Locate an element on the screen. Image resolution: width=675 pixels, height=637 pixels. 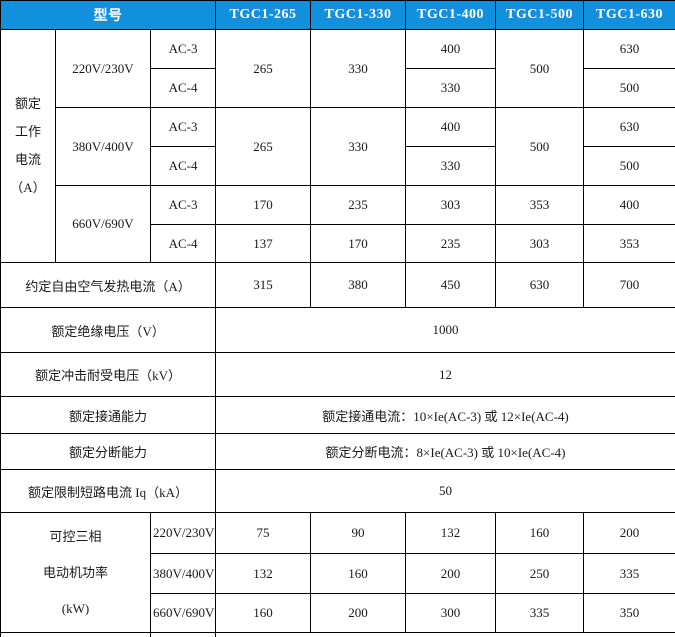
power-value-cell: 300 is located at coordinates (451, 613).